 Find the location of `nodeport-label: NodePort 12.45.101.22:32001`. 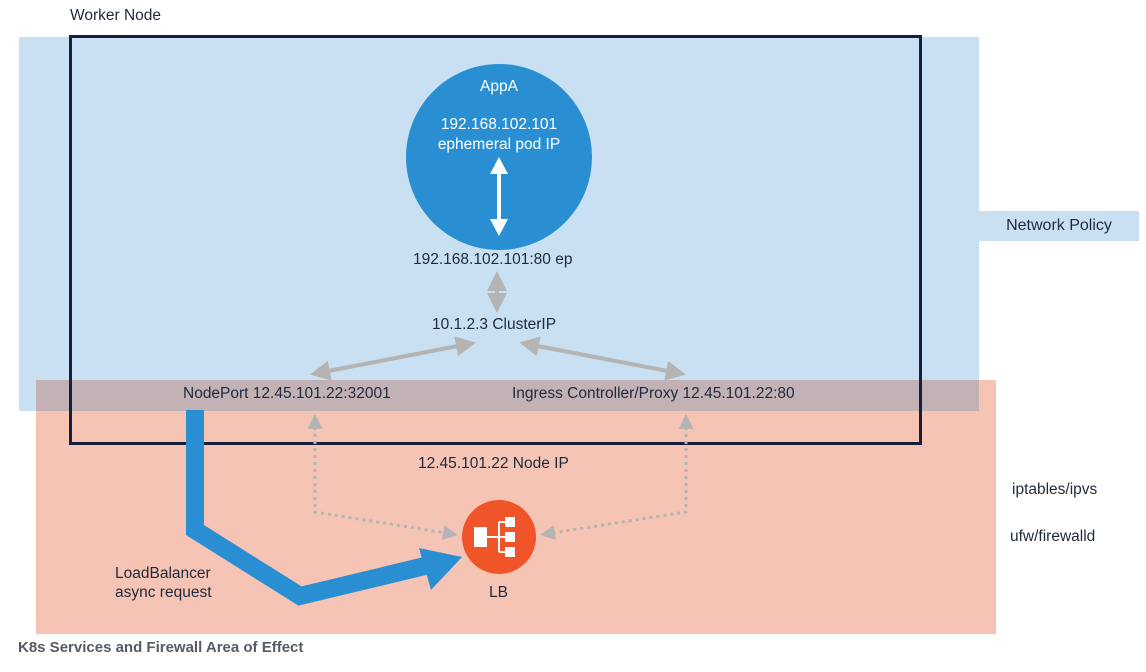

nodeport-label: NodePort 12.45.101.22:32001 is located at coordinates (287, 393).